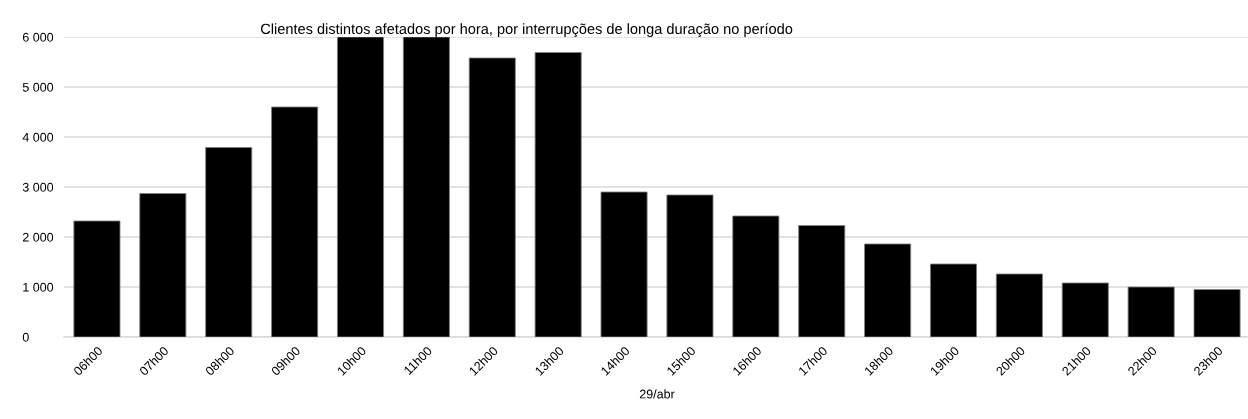  Describe the element at coordinates (657, 394) in the screenshot. I see `x-axis-title: 29/abr` at that location.